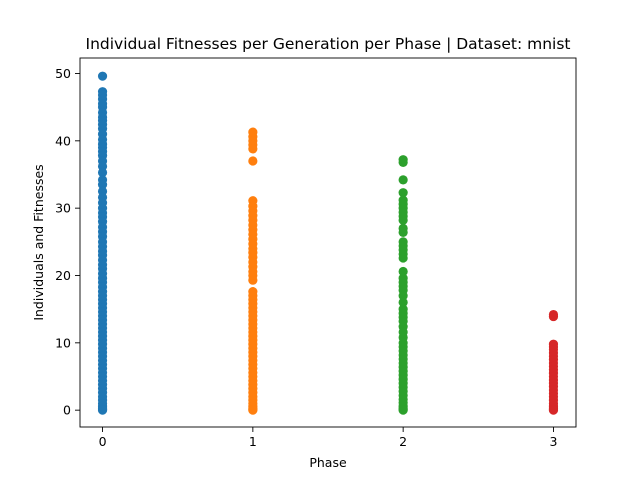  I want to click on x-axis-label: Phase, so click(328, 462).